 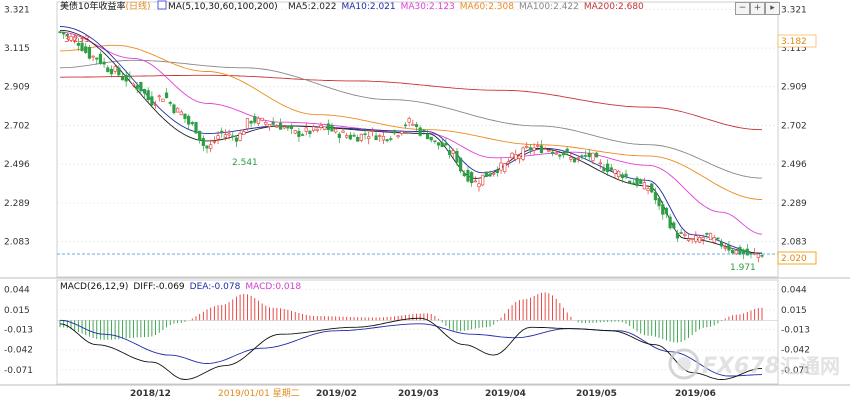 What do you see at coordinates (17, 291) in the screenshot?
I see `macd-tick-left: 0.044` at bounding box center [17, 291].